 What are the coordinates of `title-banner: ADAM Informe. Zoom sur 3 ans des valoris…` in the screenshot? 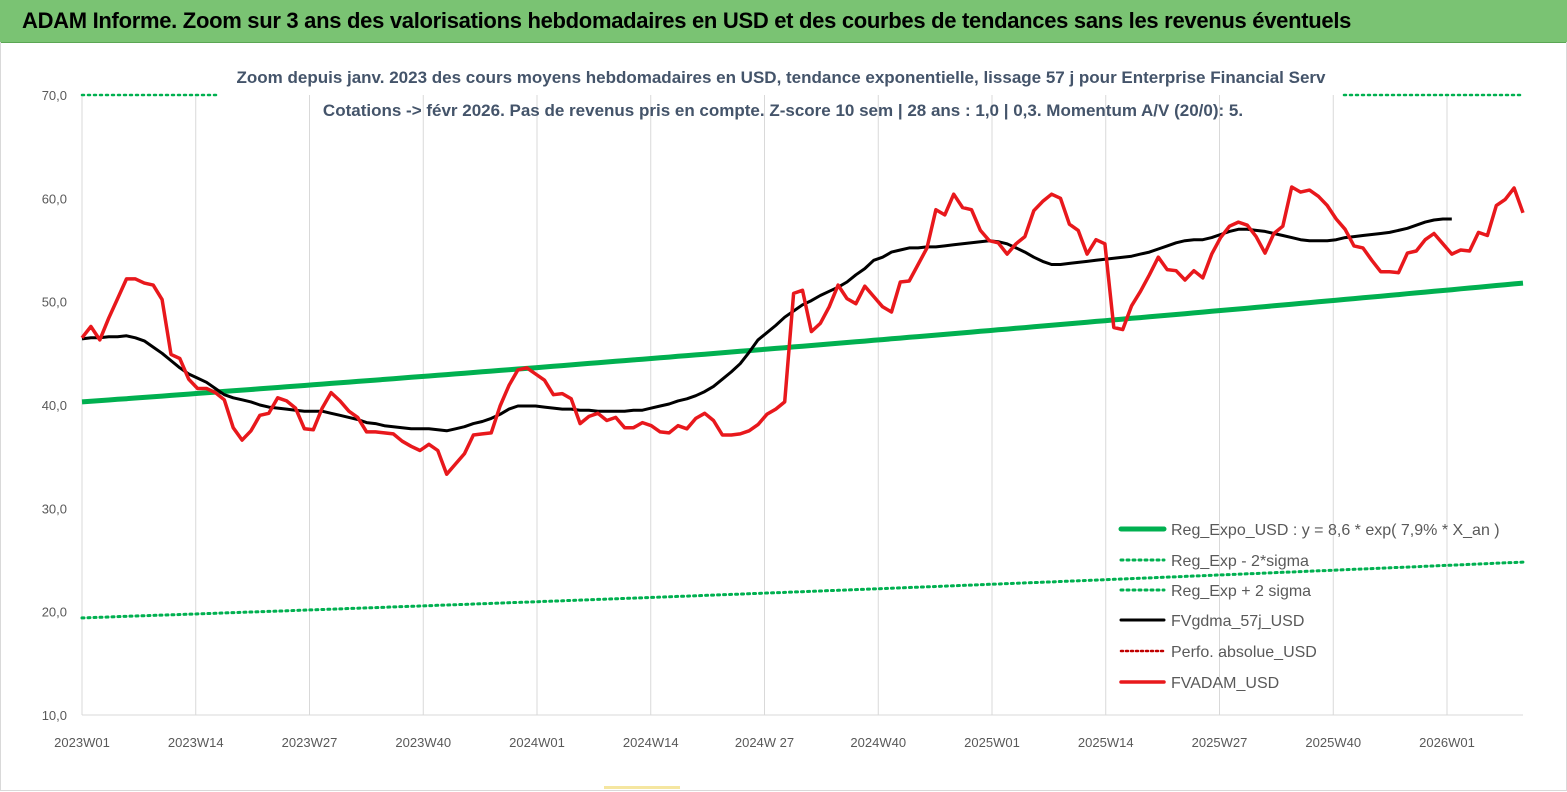 It's located at (783, 21).